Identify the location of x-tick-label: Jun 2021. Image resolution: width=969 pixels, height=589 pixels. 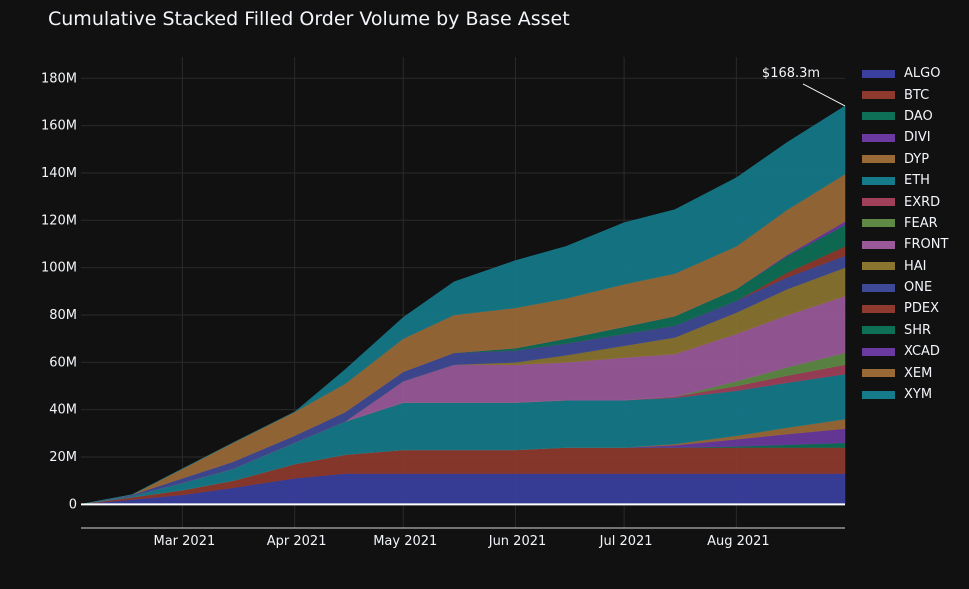
(517, 541).